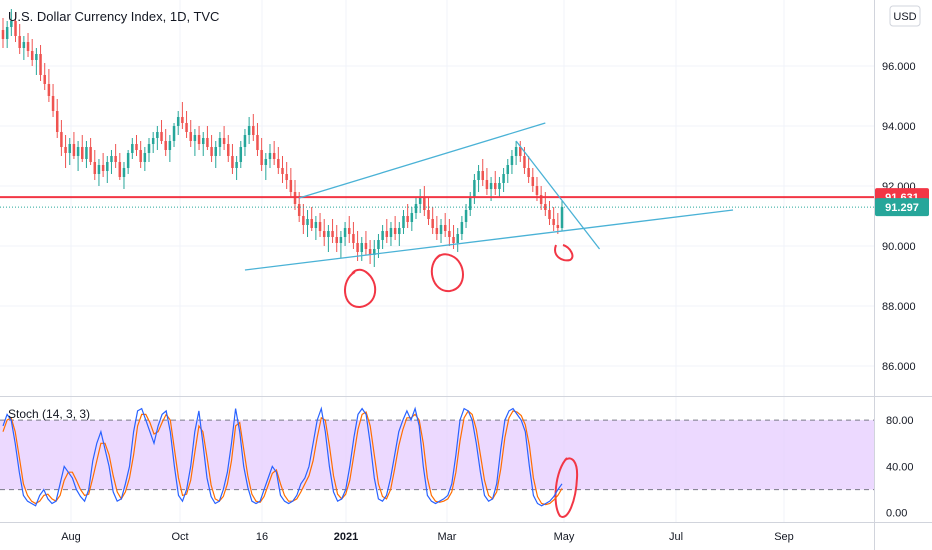 The image size is (932, 550). I want to click on stochastic-series, so click(282, 456).